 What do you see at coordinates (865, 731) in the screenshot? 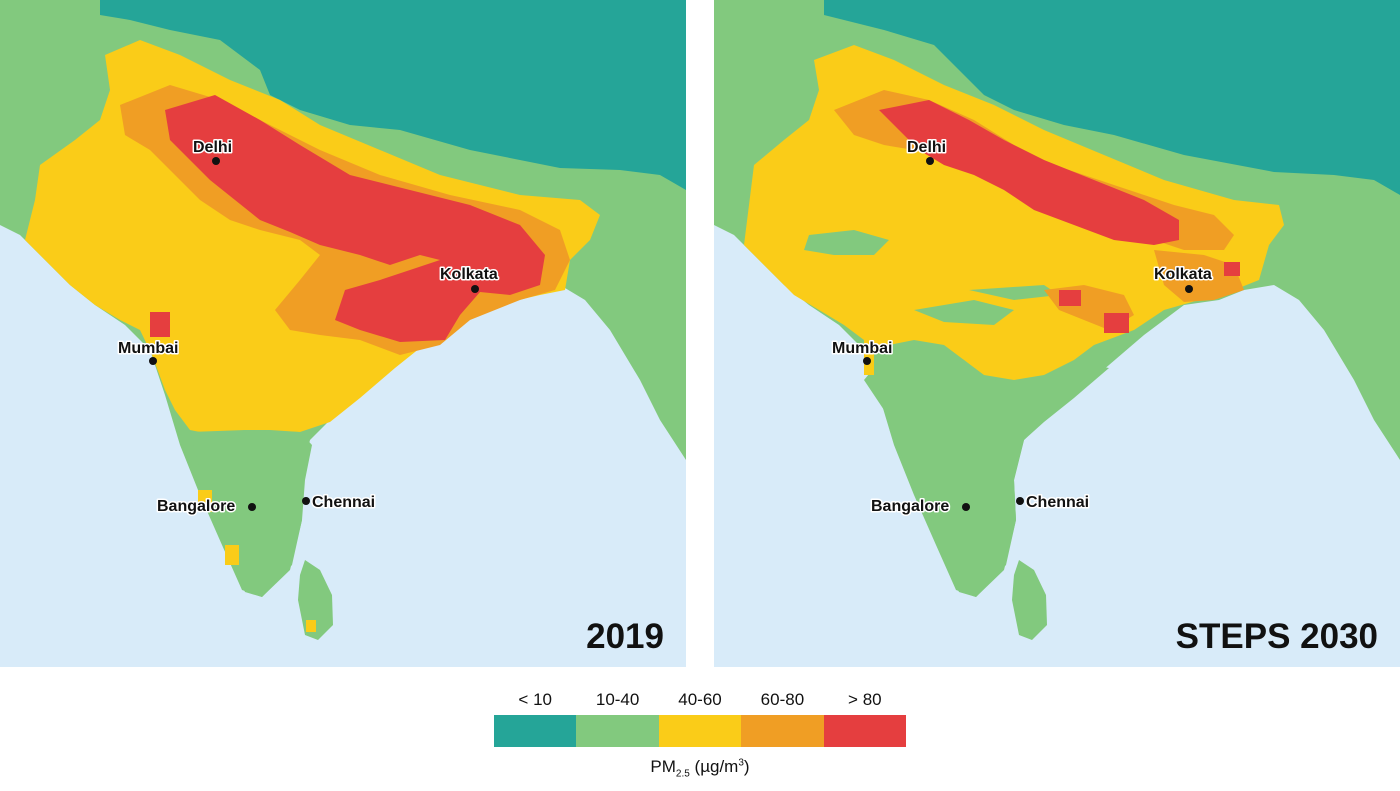
I see `legend-swatch-gt80` at bounding box center [865, 731].